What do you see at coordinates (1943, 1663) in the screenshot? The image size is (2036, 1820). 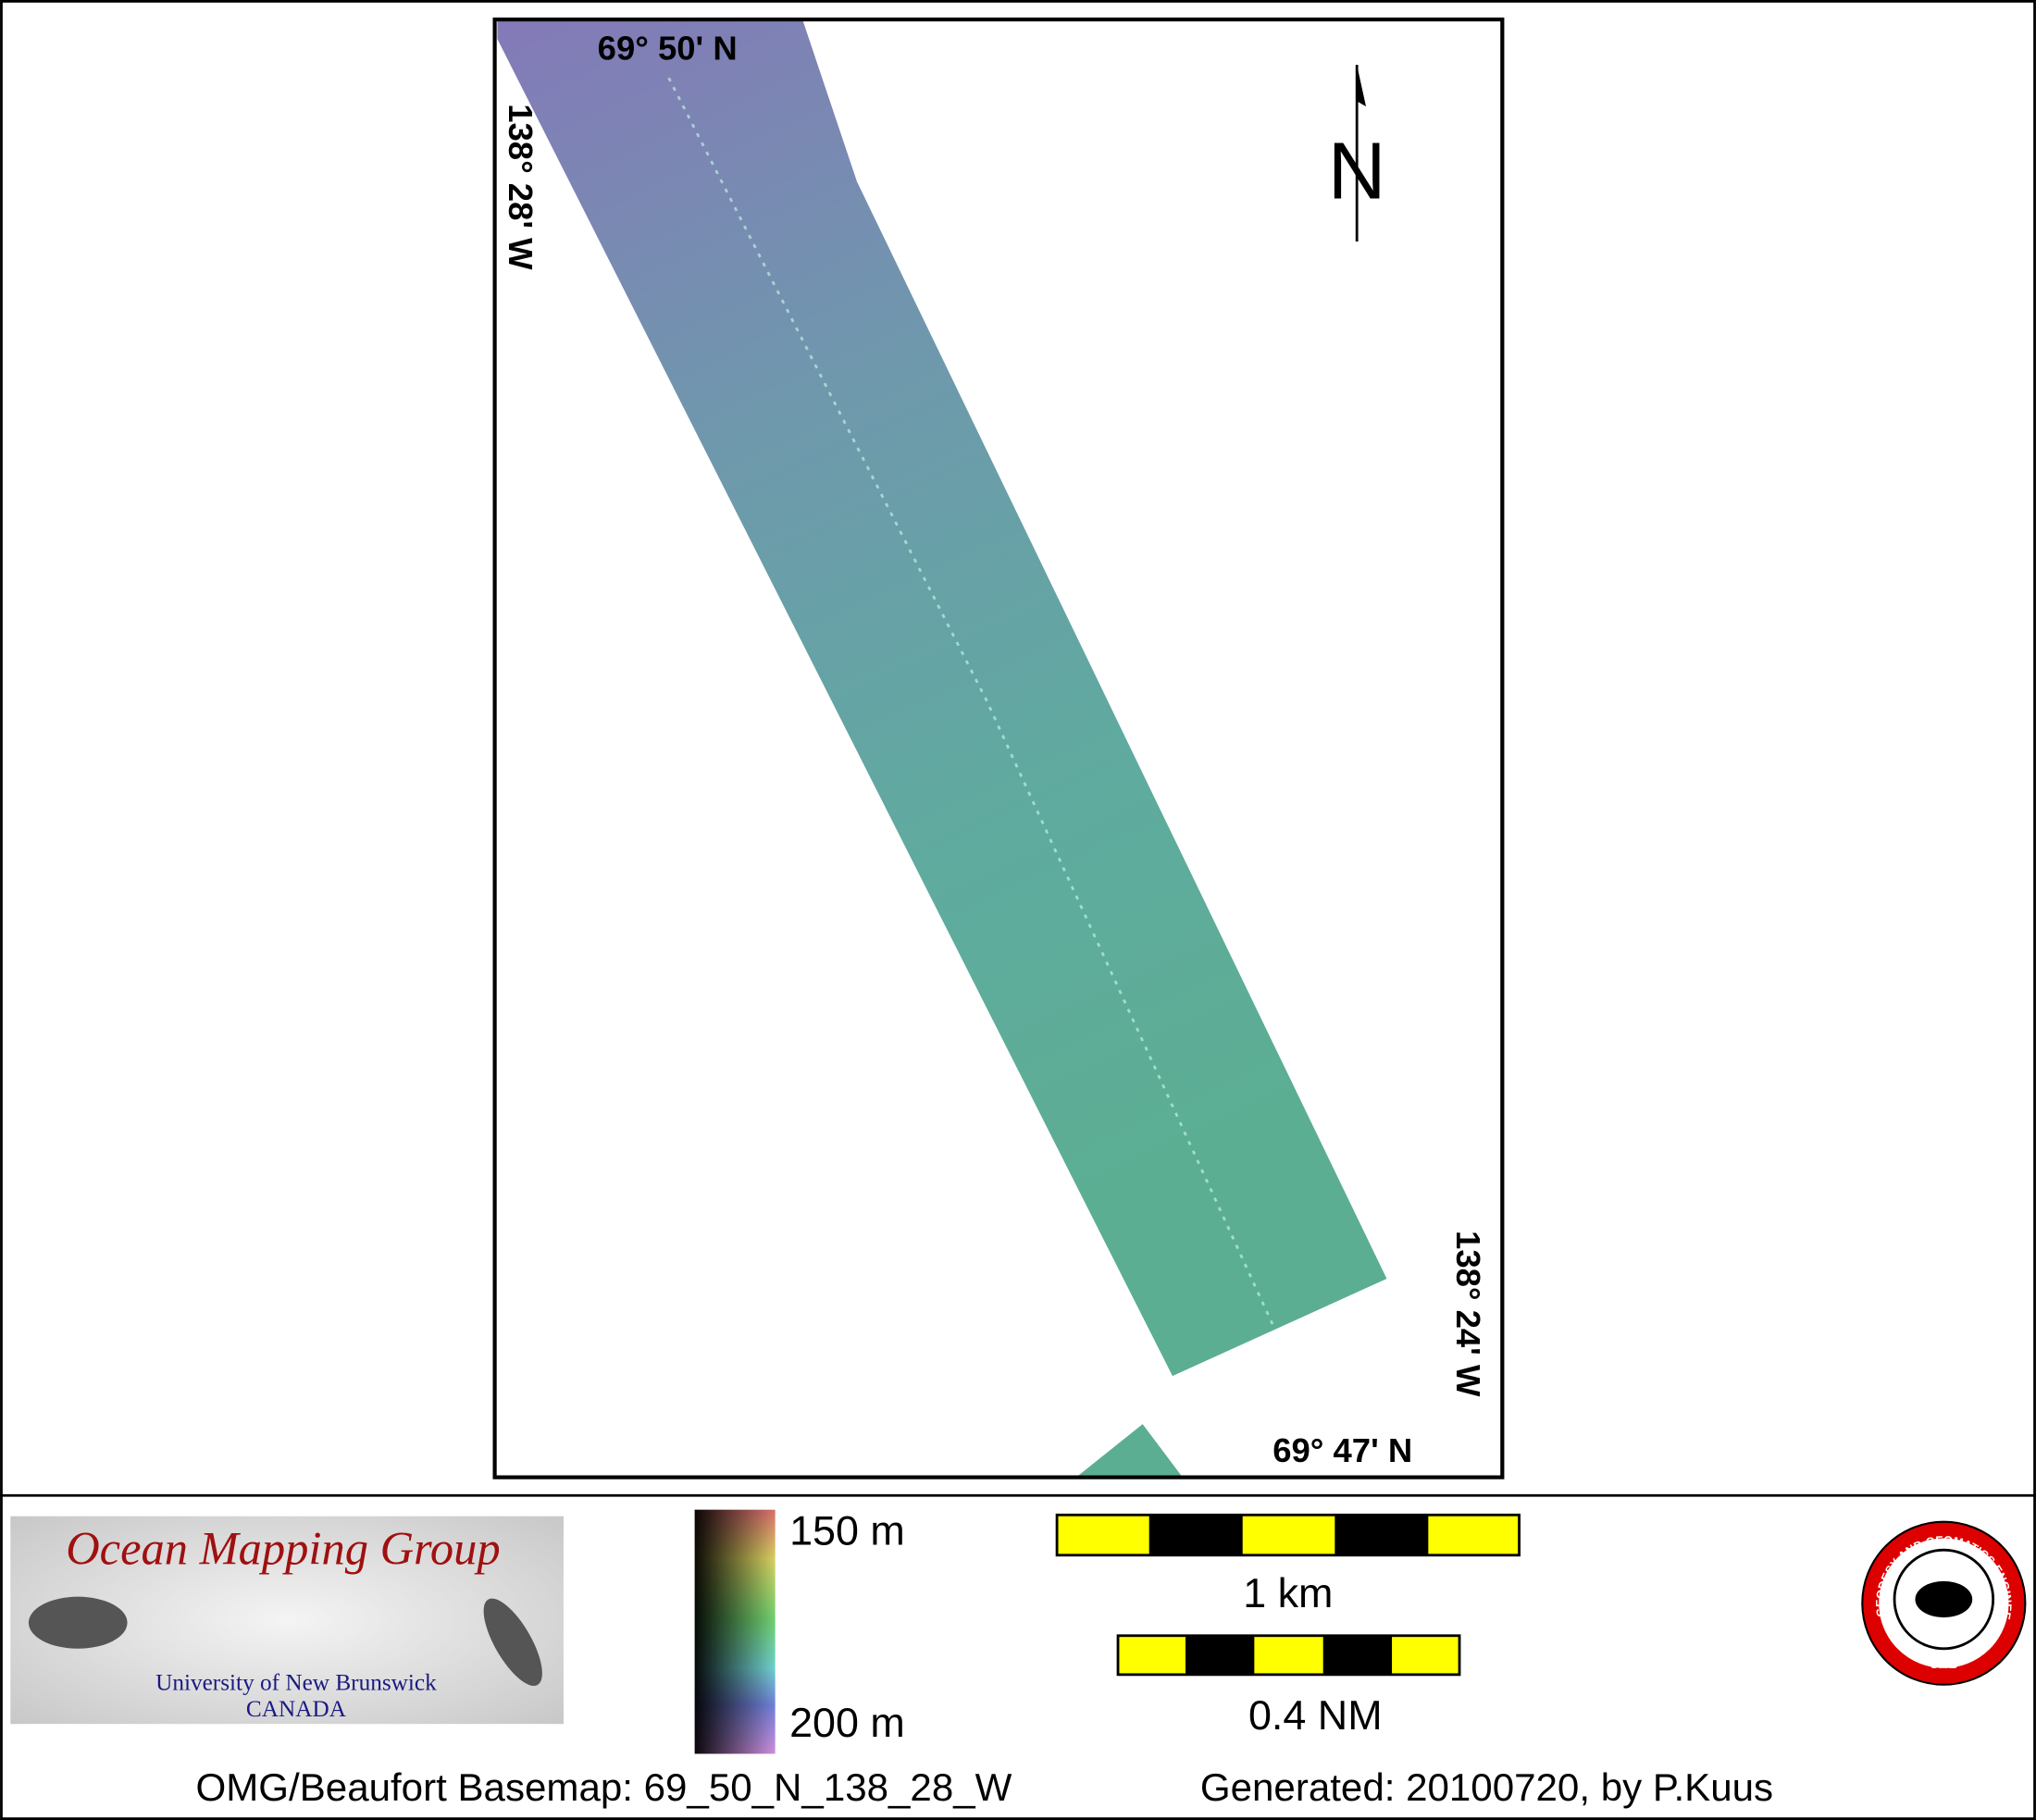 I see `logo-short: UNB` at bounding box center [1943, 1663].